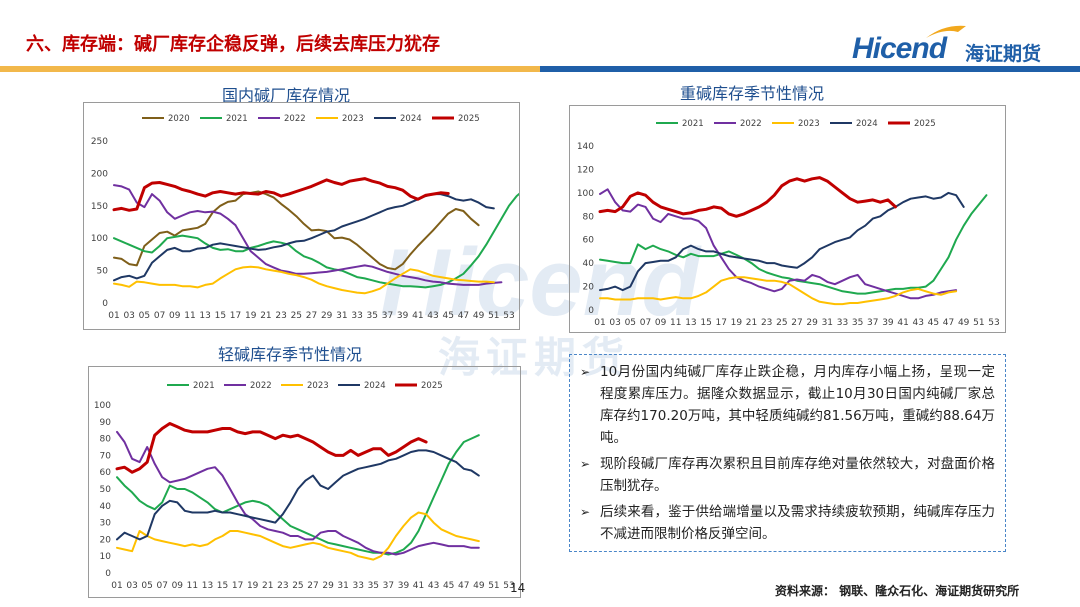 The image size is (1080, 607). Describe the element at coordinates (296, 230) in the screenshot. I see `series-line-2020` at that location.